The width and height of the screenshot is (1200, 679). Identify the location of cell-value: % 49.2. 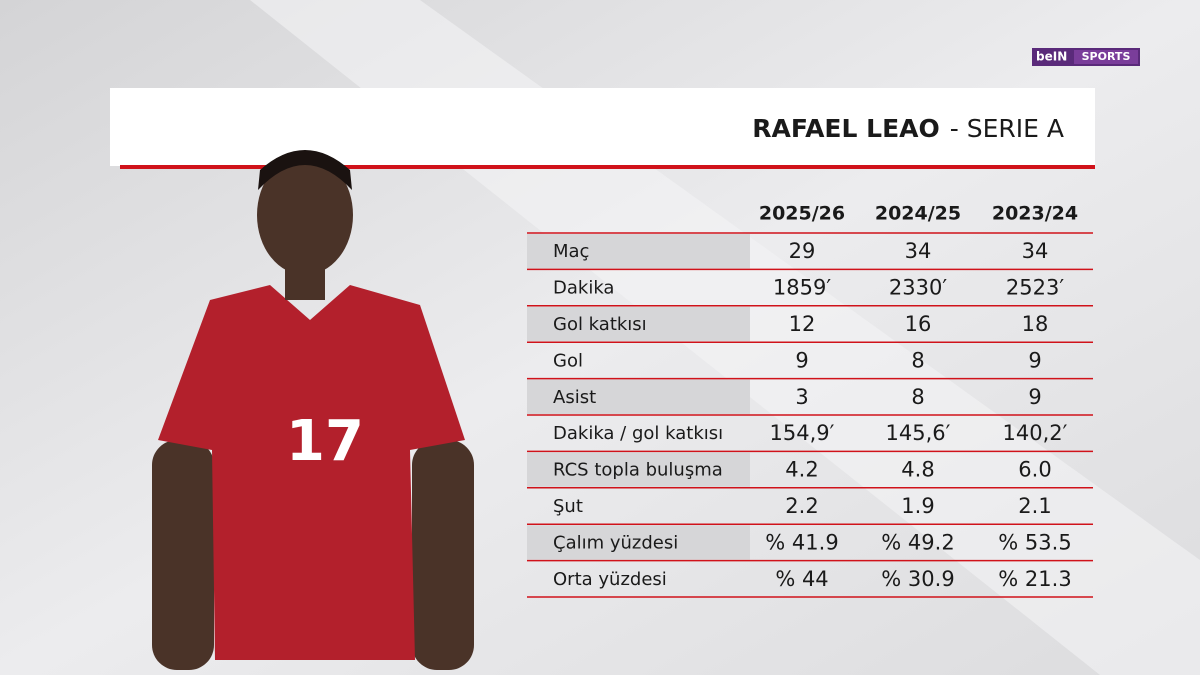
(917, 542).